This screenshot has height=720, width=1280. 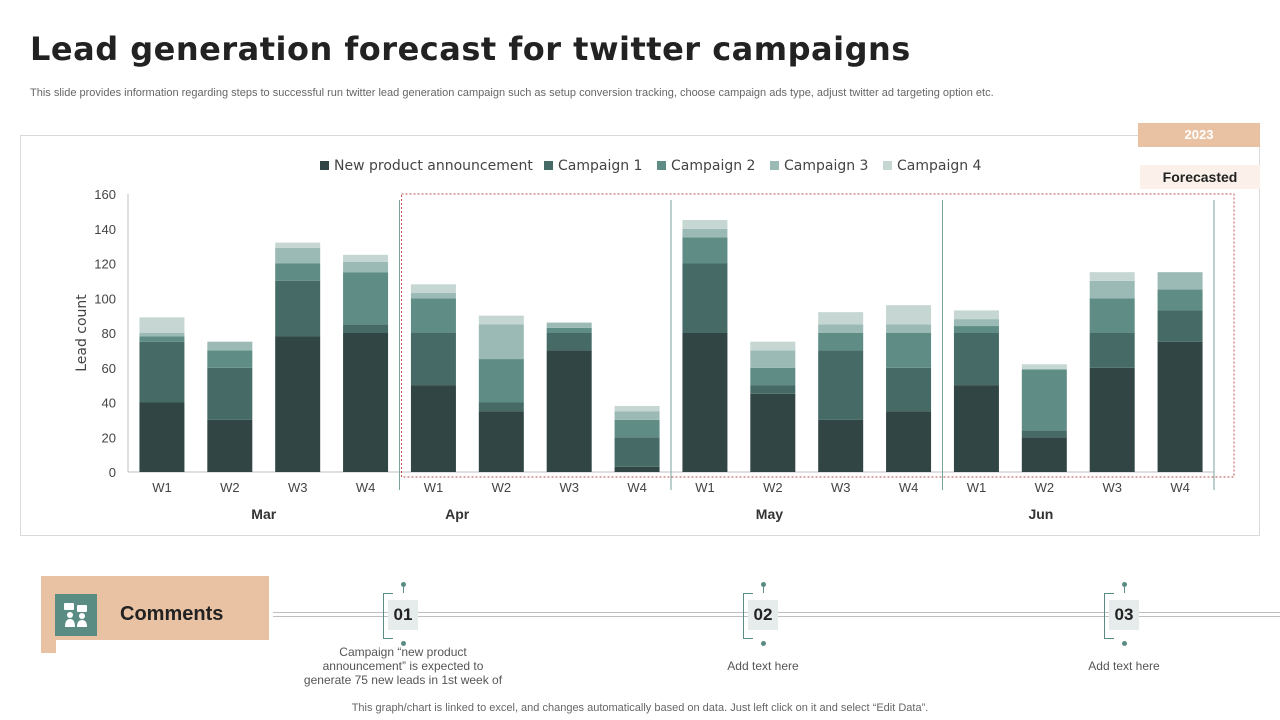 What do you see at coordinates (1045, 487) in the screenshot?
I see `x-tick-label-14: W2` at bounding box center [1045, 487].